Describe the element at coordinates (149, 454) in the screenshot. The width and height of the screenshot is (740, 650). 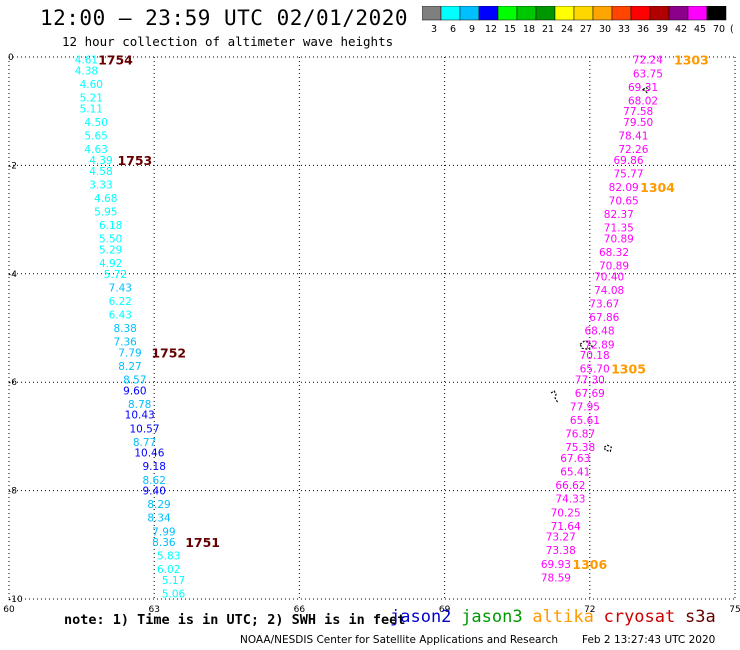
I see `wave-height-point: 10.46` at that location.